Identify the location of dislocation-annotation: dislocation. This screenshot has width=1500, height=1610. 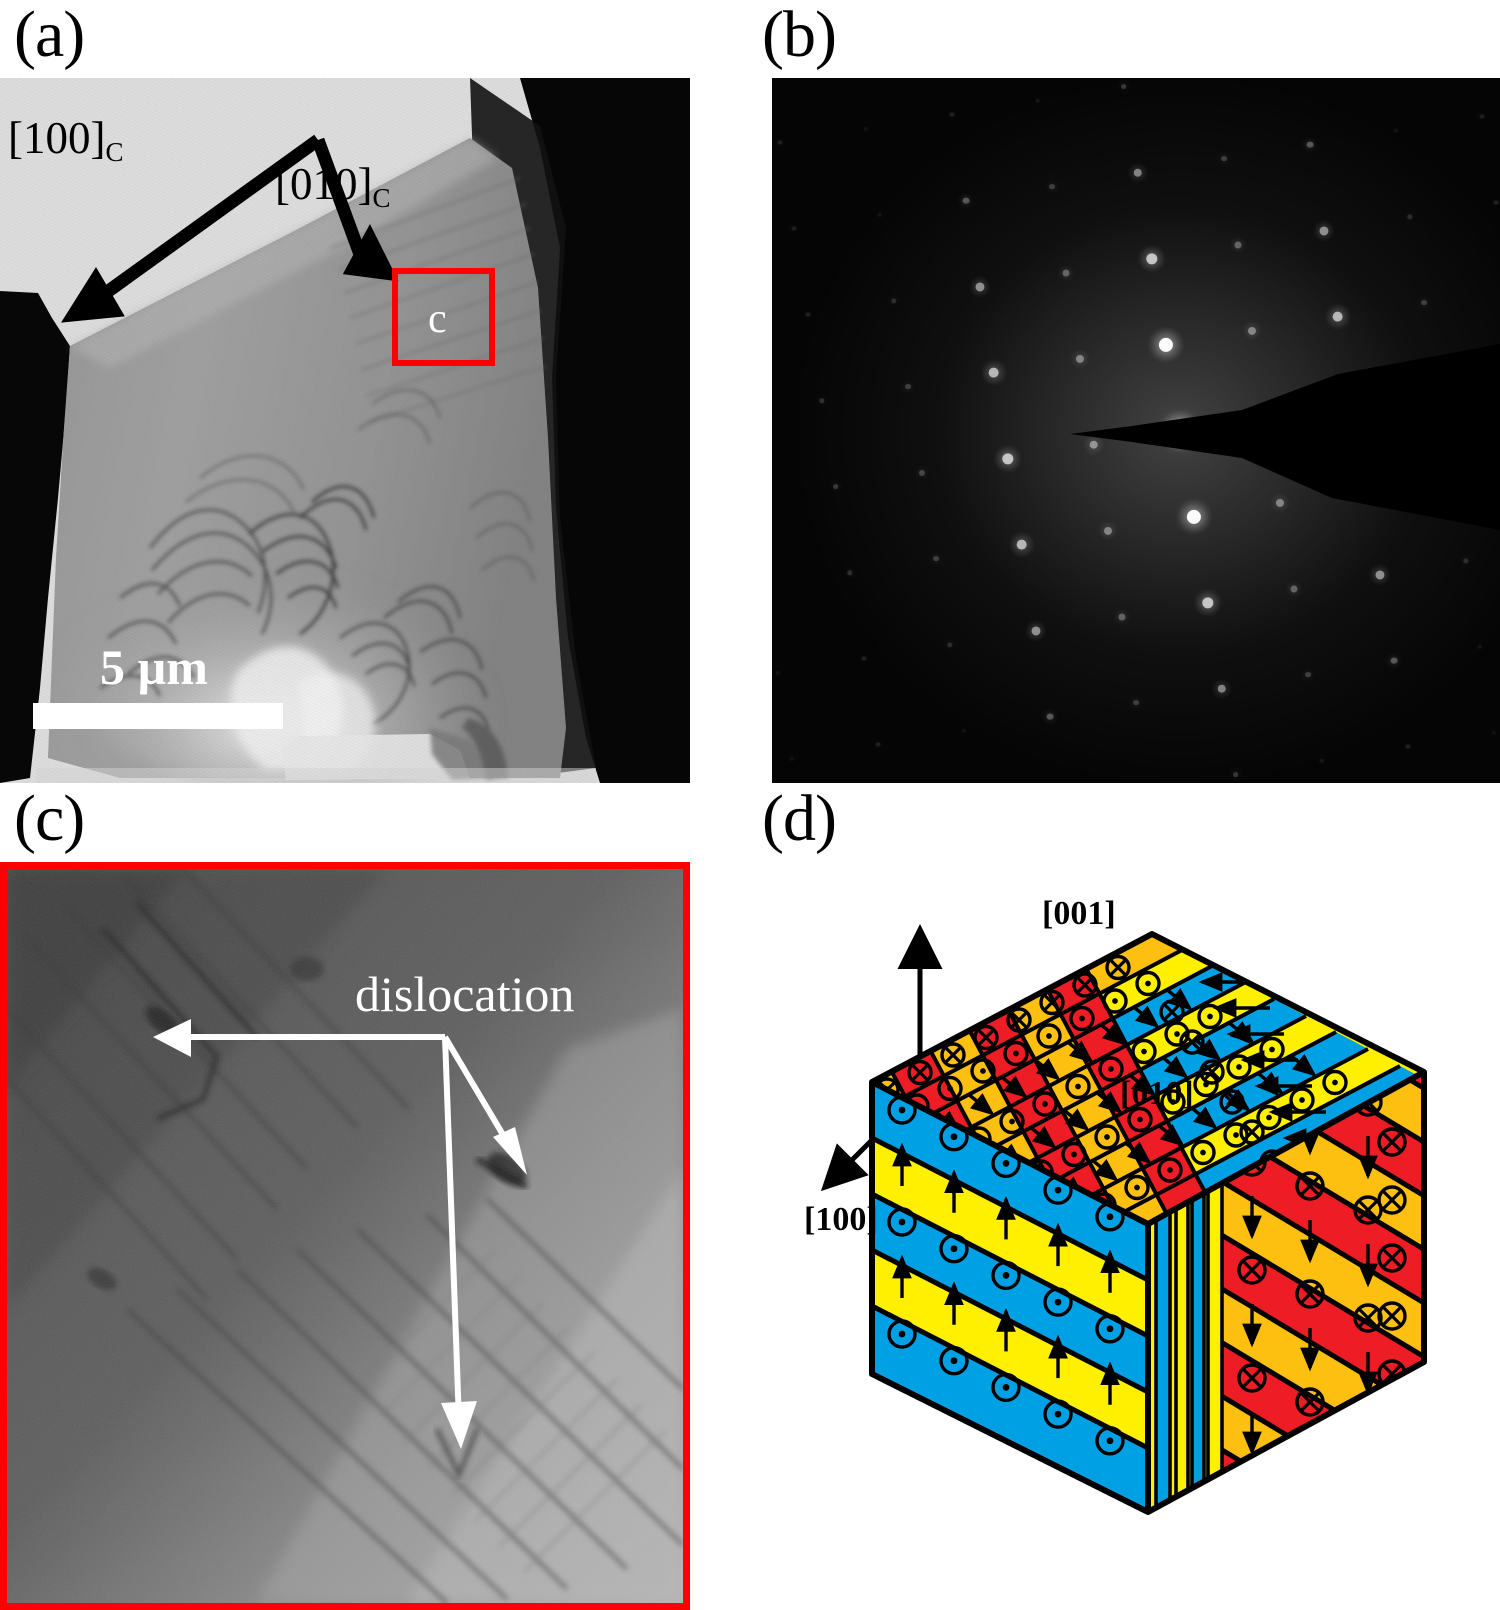
(465, 994).